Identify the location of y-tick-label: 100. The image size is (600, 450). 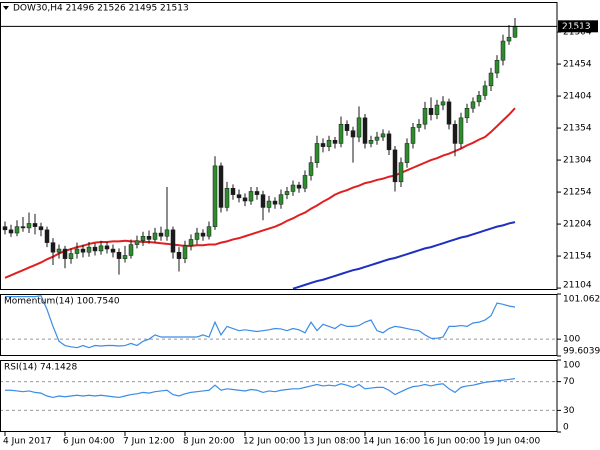
(571, 340).